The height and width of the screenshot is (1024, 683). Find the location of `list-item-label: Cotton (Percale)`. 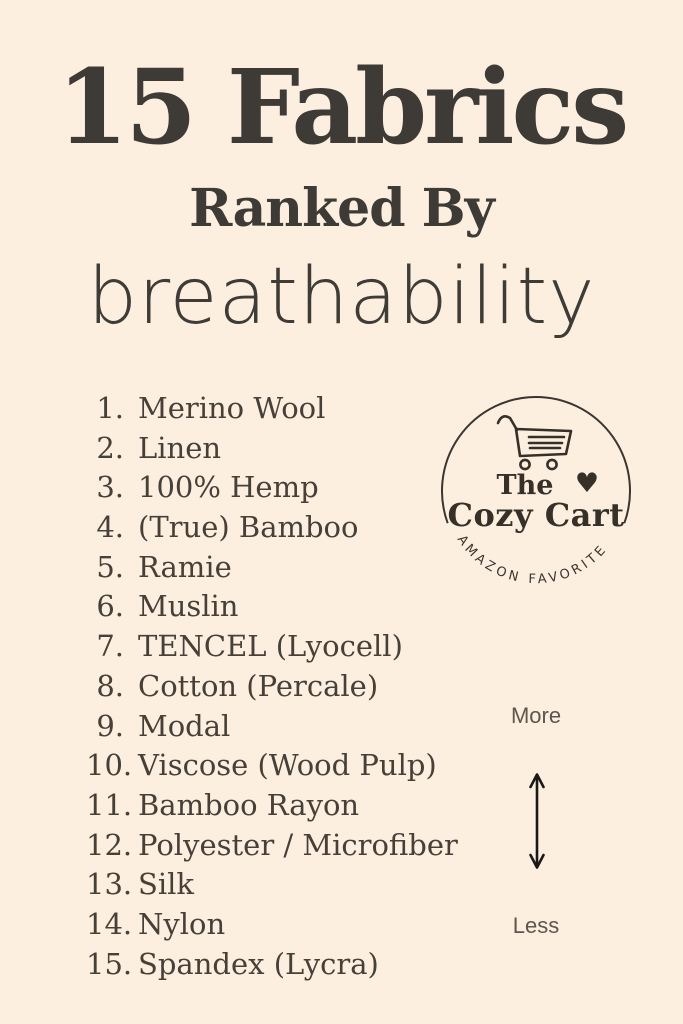

list-item-label: Cotton (Percale) is located at coordinates (258, 685).